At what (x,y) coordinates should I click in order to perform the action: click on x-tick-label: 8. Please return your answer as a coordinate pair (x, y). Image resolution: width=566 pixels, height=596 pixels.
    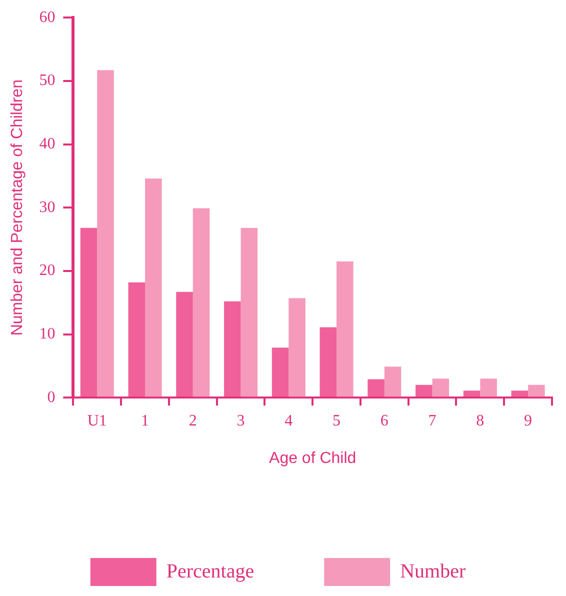
    Looking at the image, I should click on (480, 421).